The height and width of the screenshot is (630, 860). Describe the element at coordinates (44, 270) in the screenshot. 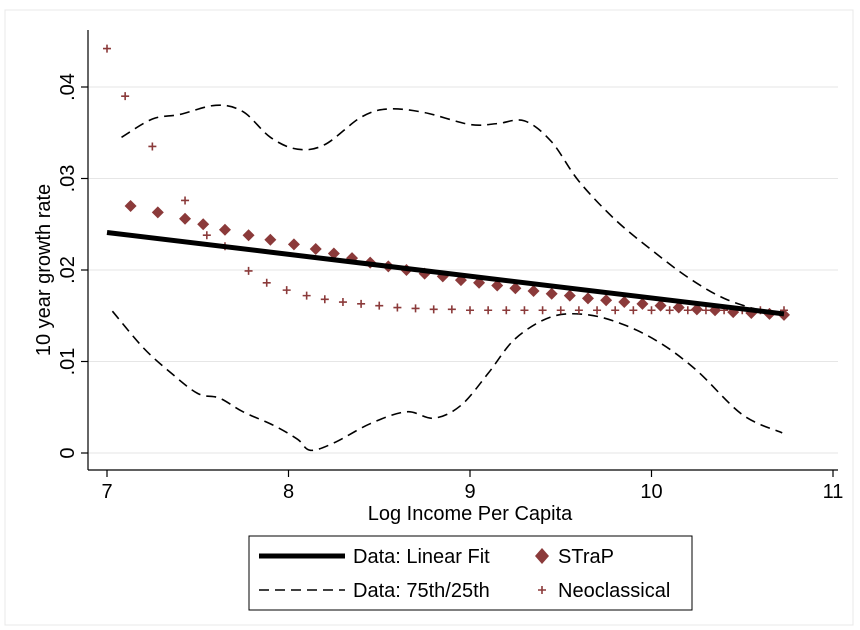

I see `y-axis-title: 10 year growth rate` at that location.